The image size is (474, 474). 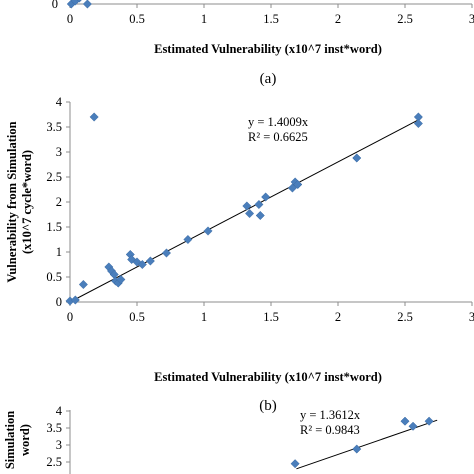 What do you see at coordinates (70, 317) in the screenshot?
I see `panel-b-x-tick-label: 0` at bounding box center [70, 317].